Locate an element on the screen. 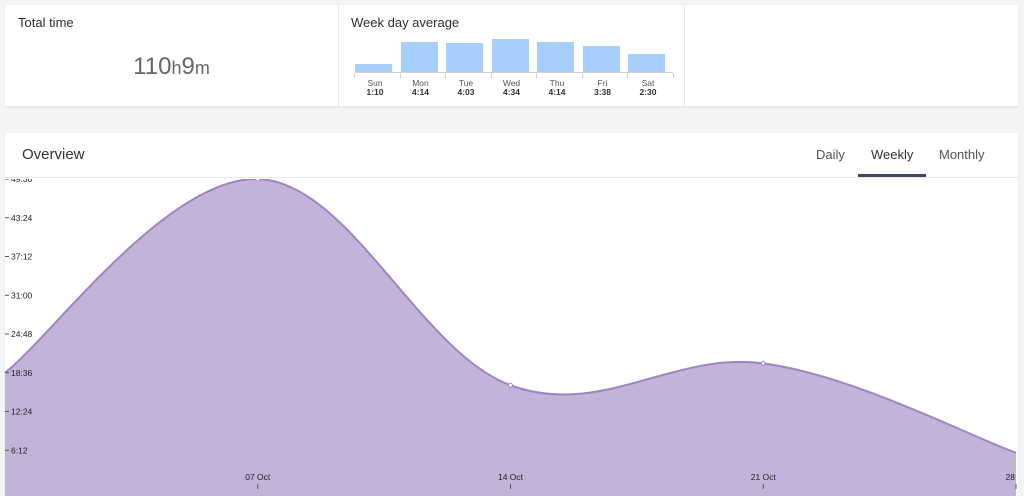 This screenshot has height=496, width=1024. weekday-average-value: 2:30 is located at coordinates (648, 92).